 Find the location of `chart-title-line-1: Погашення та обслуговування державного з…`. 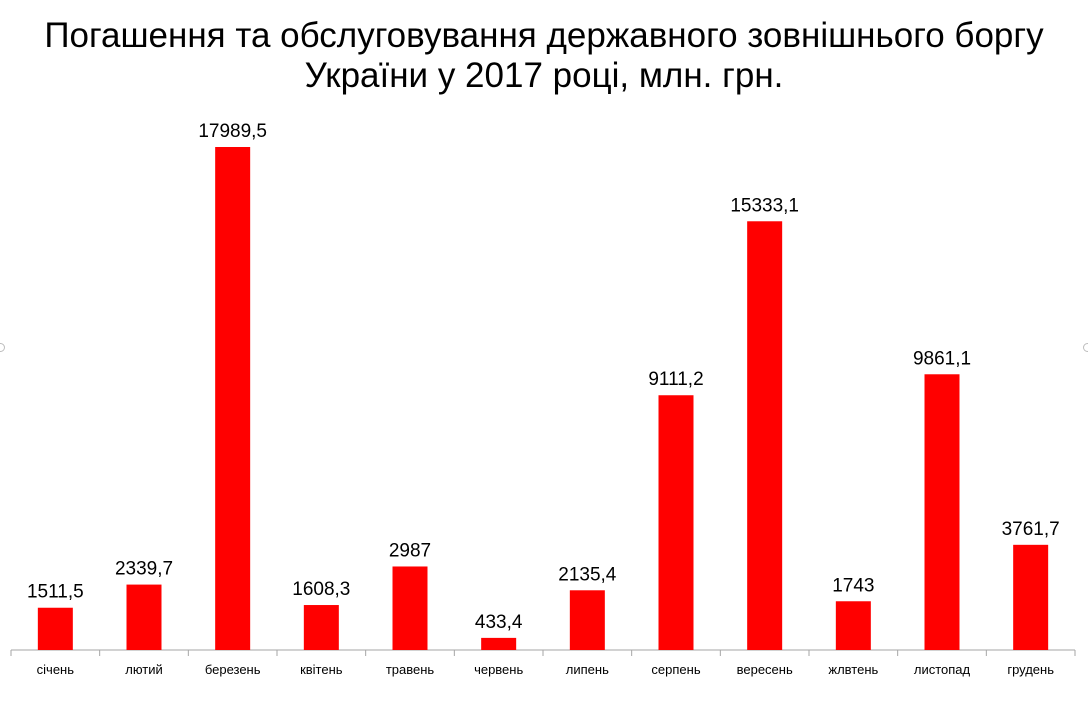

chart-title-line-1: Погашення та обслуговування державного з… is located at coordinates (544, 35).